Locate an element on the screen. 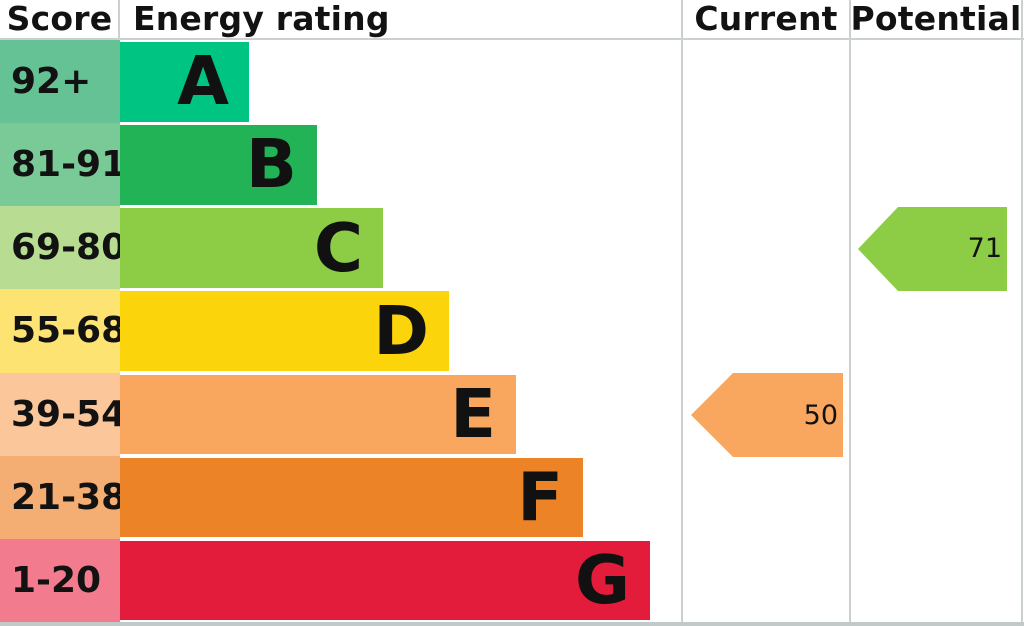 The width and height of the screenshot is (1024, 626). header-current: Current is located at coordinates (766, 19).